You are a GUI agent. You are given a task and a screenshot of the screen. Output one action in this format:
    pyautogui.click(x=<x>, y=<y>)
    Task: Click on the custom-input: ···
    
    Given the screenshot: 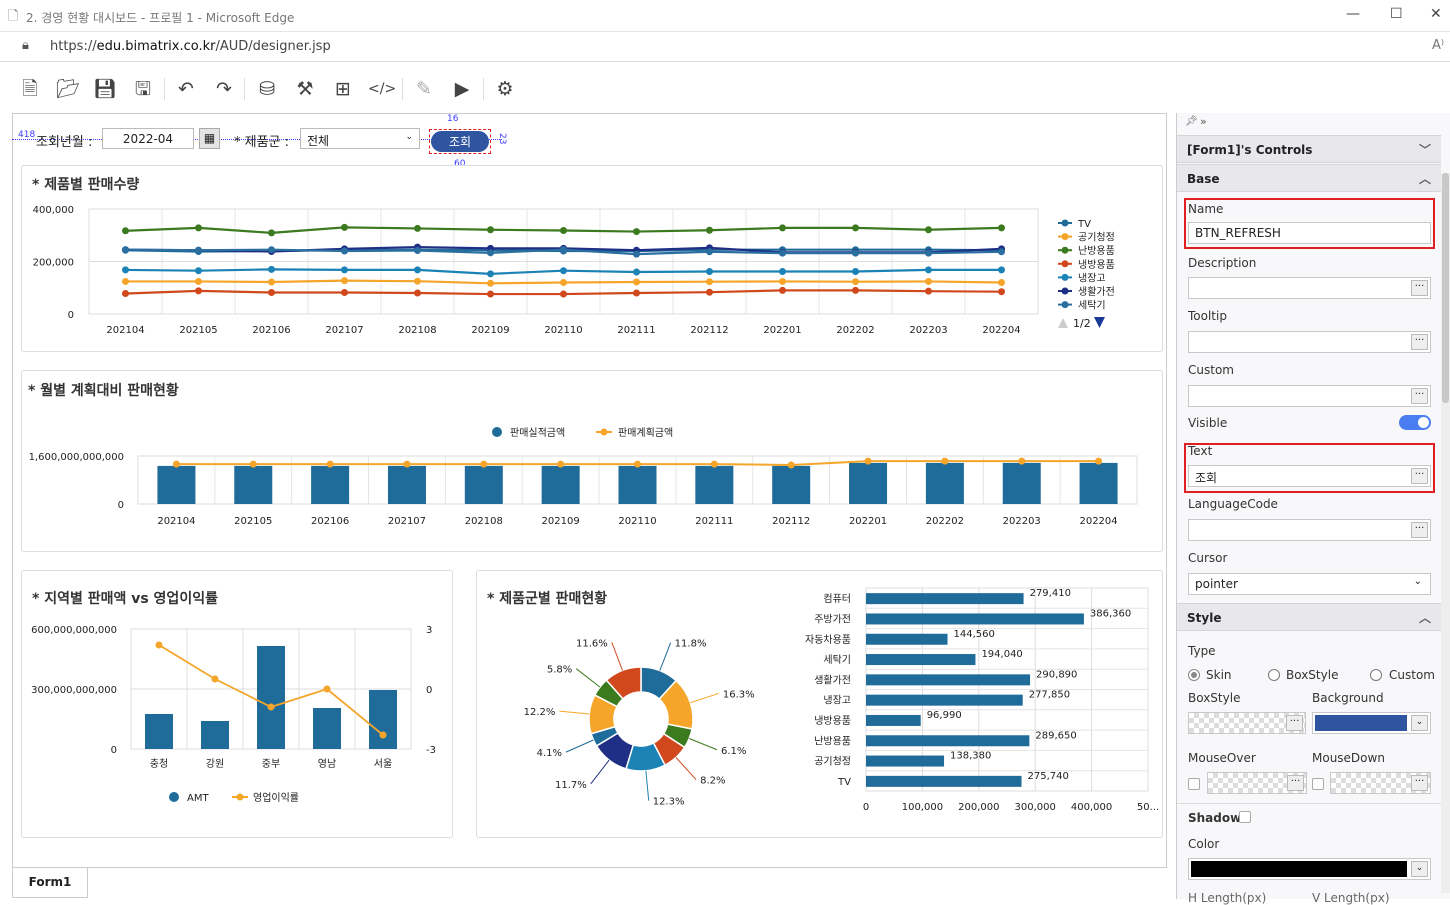 What is the action you would take?
    pyautogui.click(x=1309, y=396)
    